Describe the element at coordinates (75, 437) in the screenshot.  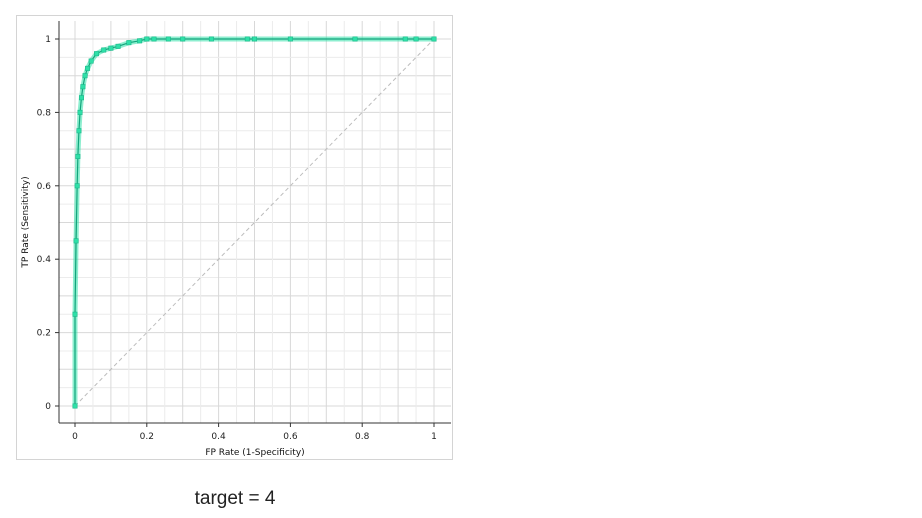
I see `x-tick-label: 0` at that location.